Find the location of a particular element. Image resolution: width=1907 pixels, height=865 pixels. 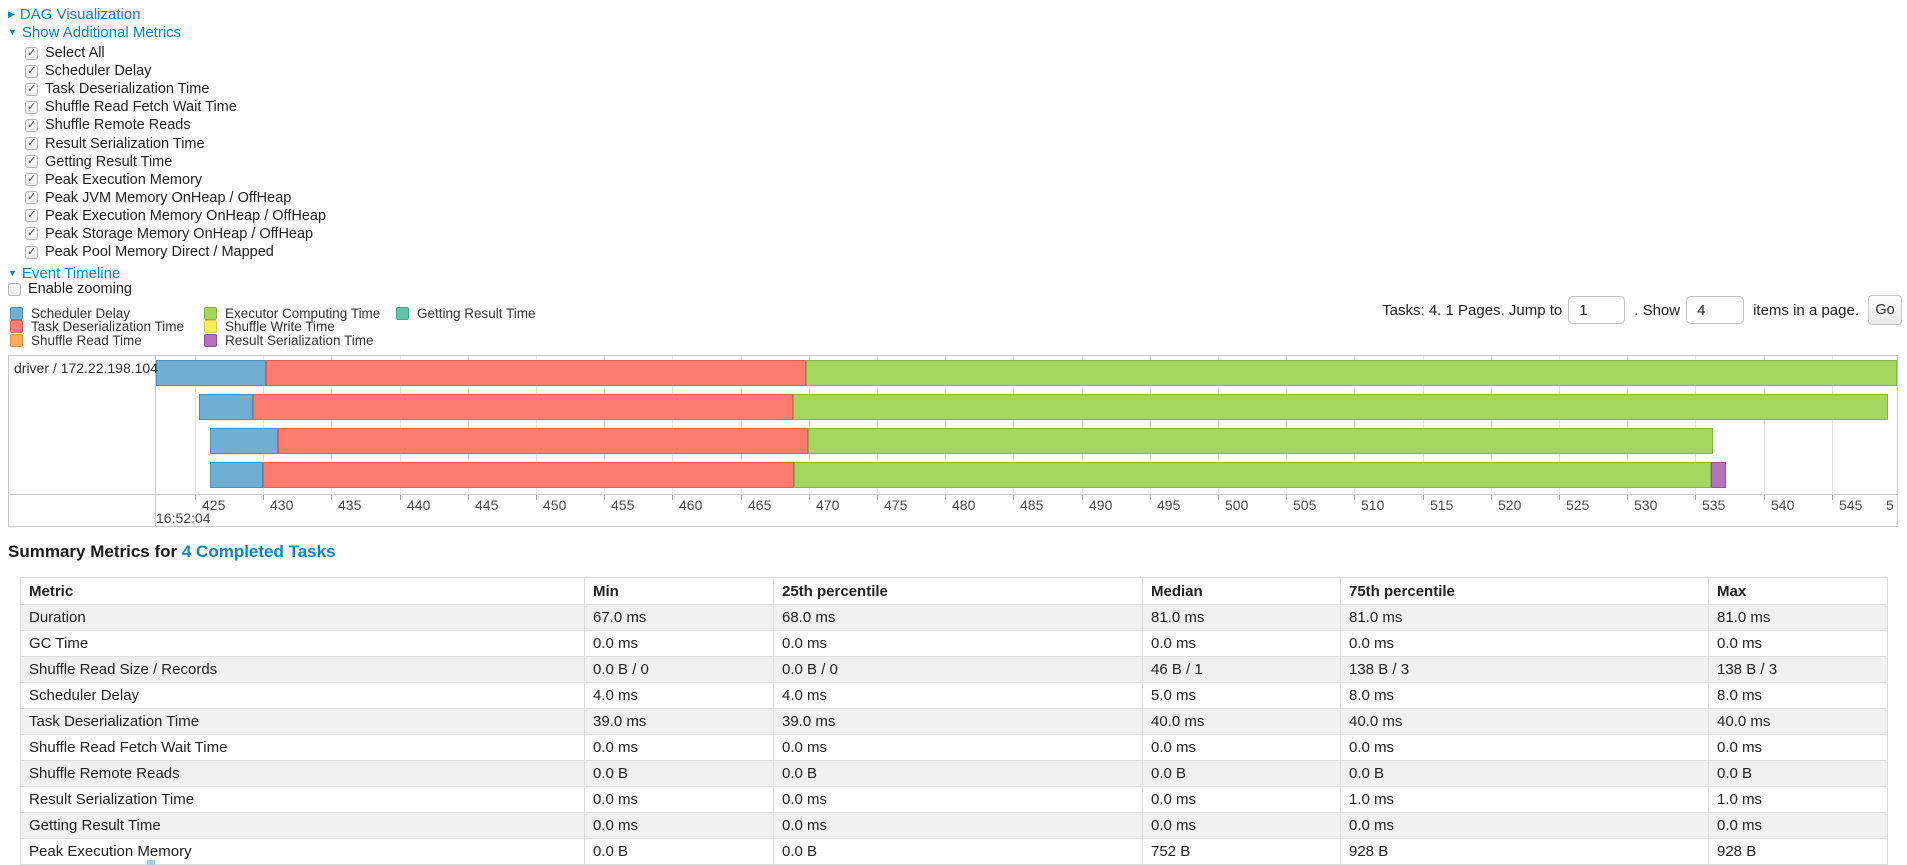

dag-visualization-toggle: ▶ DAG Visualization is located at coordinates (74, 15).